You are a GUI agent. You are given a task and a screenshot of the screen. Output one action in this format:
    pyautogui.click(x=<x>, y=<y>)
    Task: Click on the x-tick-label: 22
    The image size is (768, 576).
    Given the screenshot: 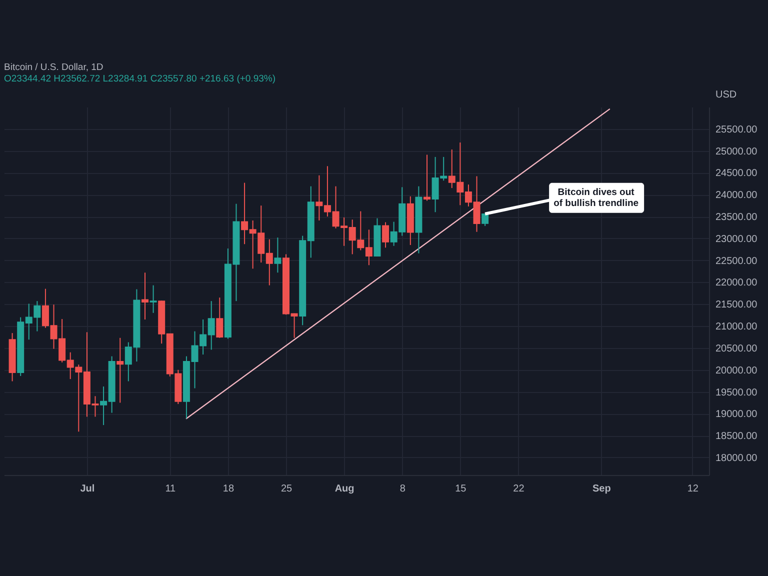 What is the action you would take?
    pyautogui.click(x=519, y=489)
    